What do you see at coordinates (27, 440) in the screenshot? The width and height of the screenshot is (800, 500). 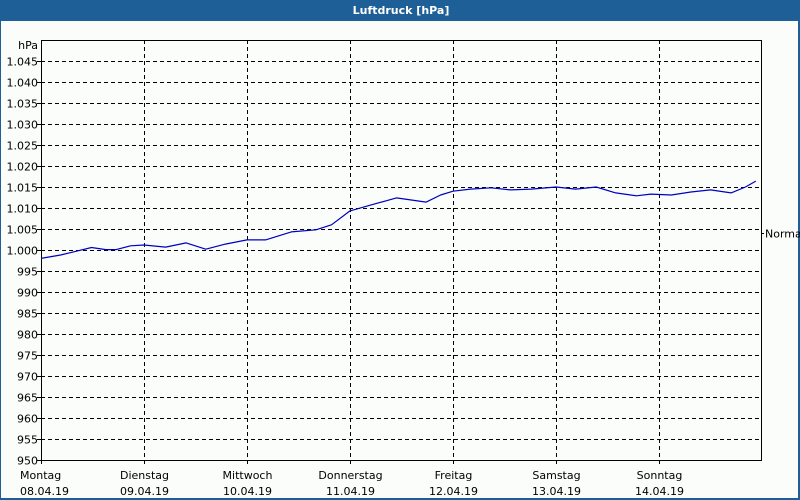 I see `y-axis-label: 955` at bounding box center [27, 440].